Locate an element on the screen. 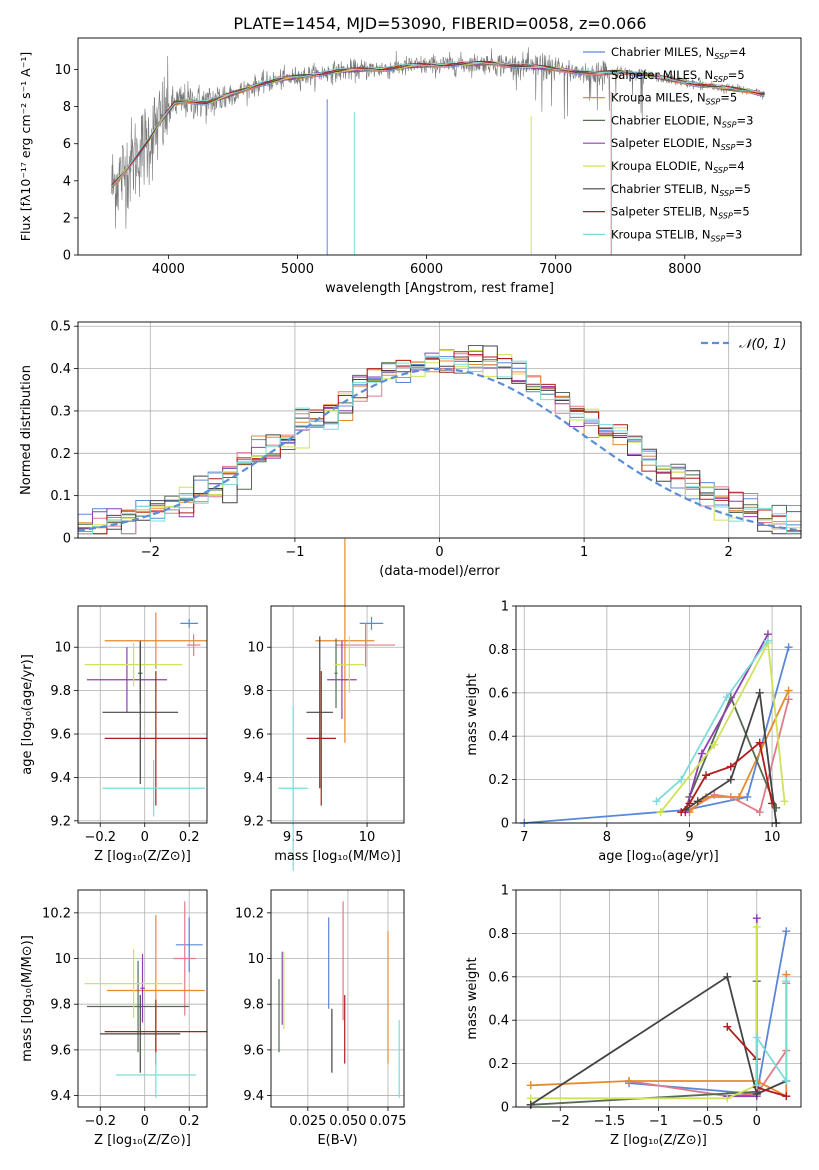 The width and height of the screenshot is (819, 1170). y-tick-label: 0.3 is located at coordinates (60, 411).